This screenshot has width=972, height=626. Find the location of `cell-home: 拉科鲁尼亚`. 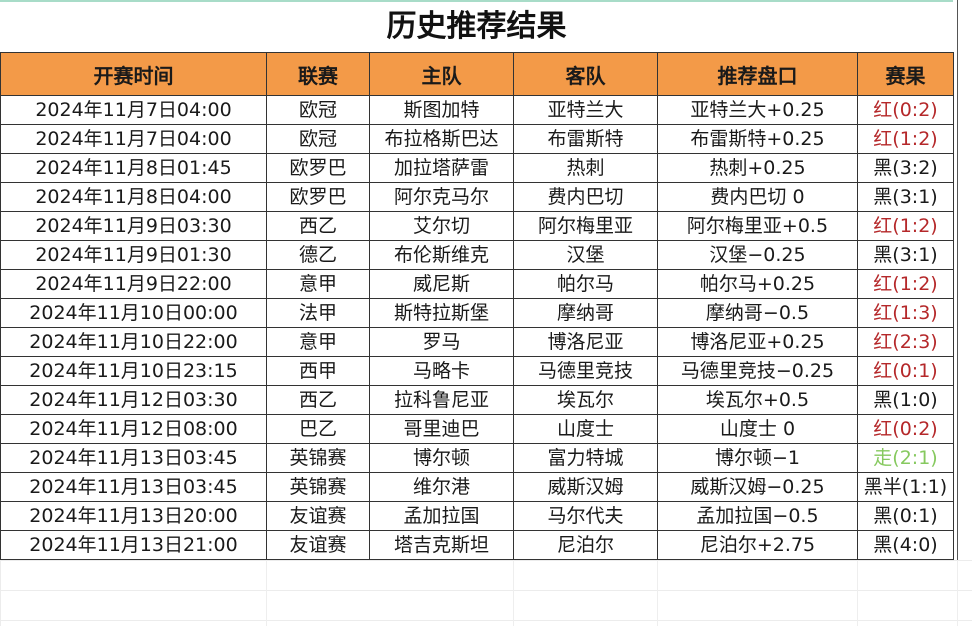

cell-home: 拉科鲁尼亚 is located at coordinates (441, 400).